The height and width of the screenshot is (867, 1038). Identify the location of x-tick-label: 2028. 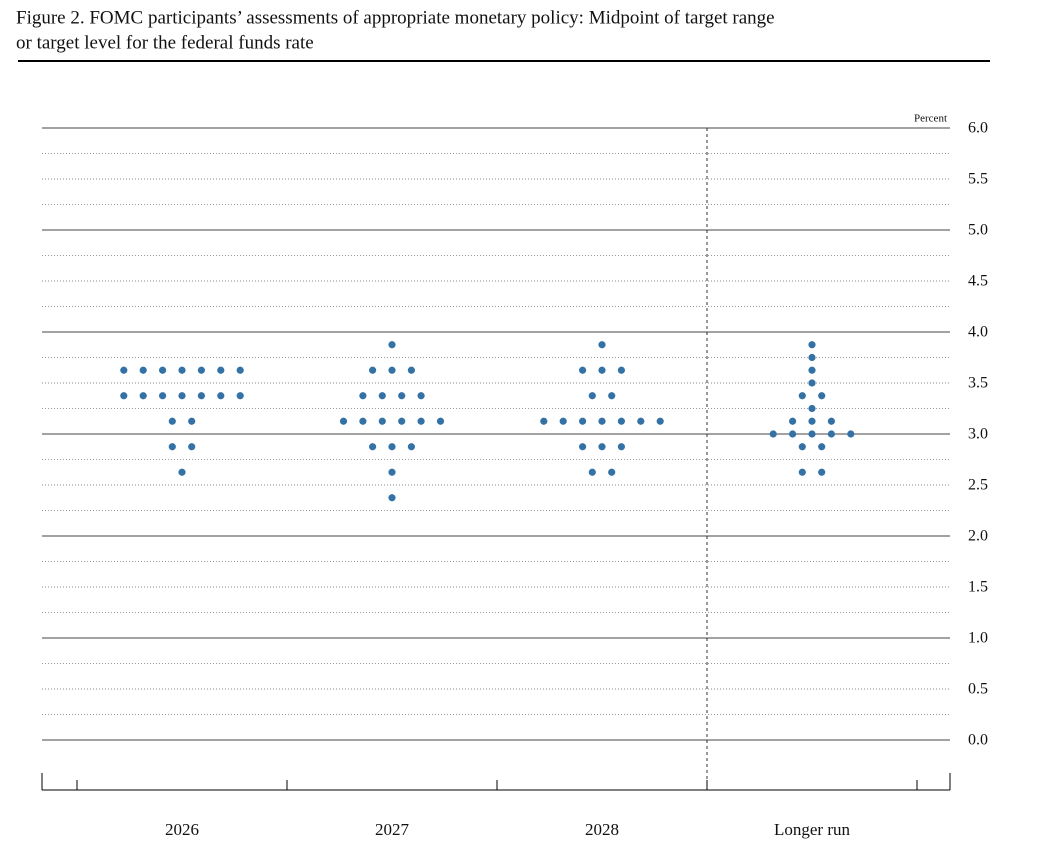
(602, 829).